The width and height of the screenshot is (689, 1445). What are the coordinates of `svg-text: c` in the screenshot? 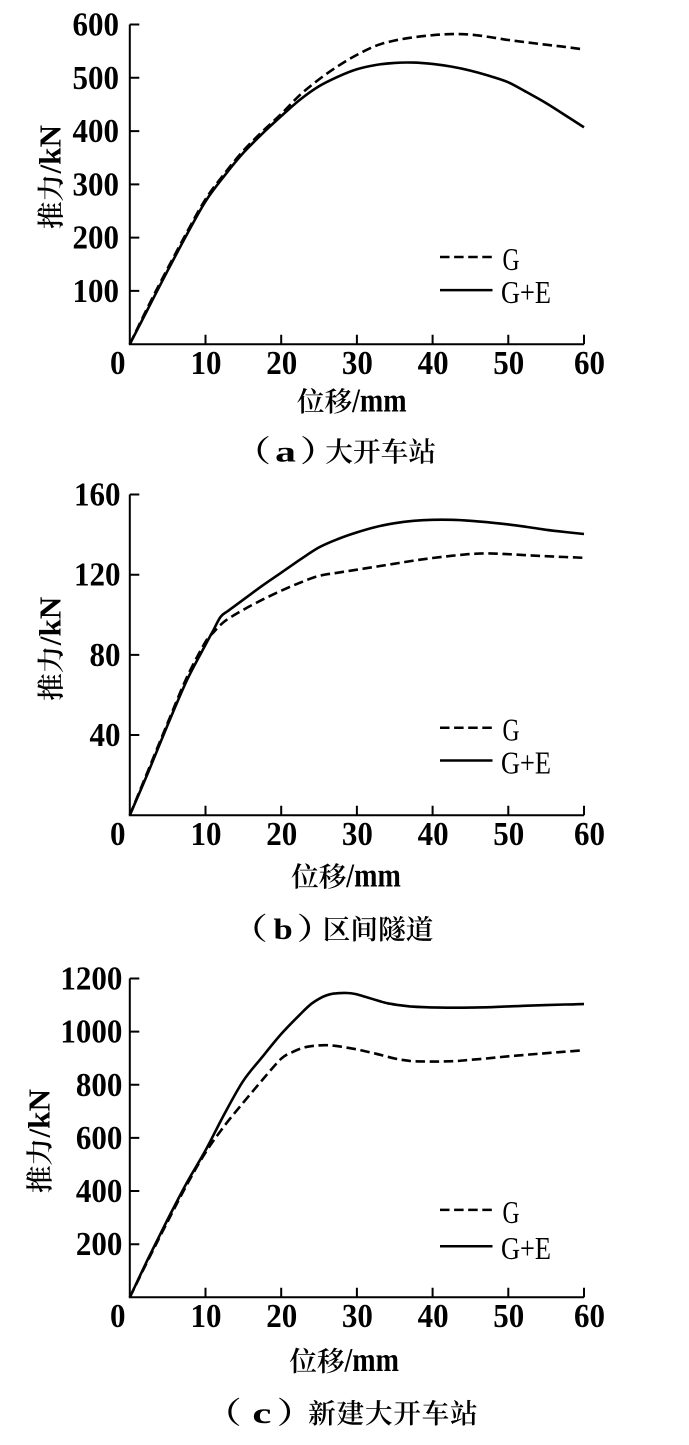 It's located at (261, 1413).